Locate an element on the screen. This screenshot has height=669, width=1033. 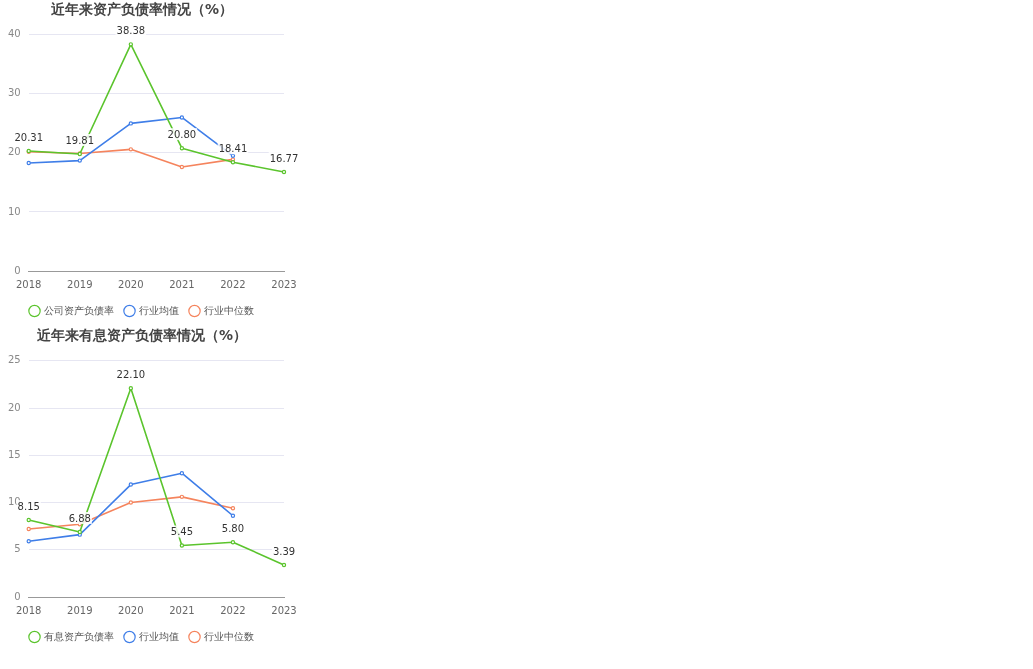
chart-title: 近年来资产负债率情况（%） is located at coordinates (141, 9).